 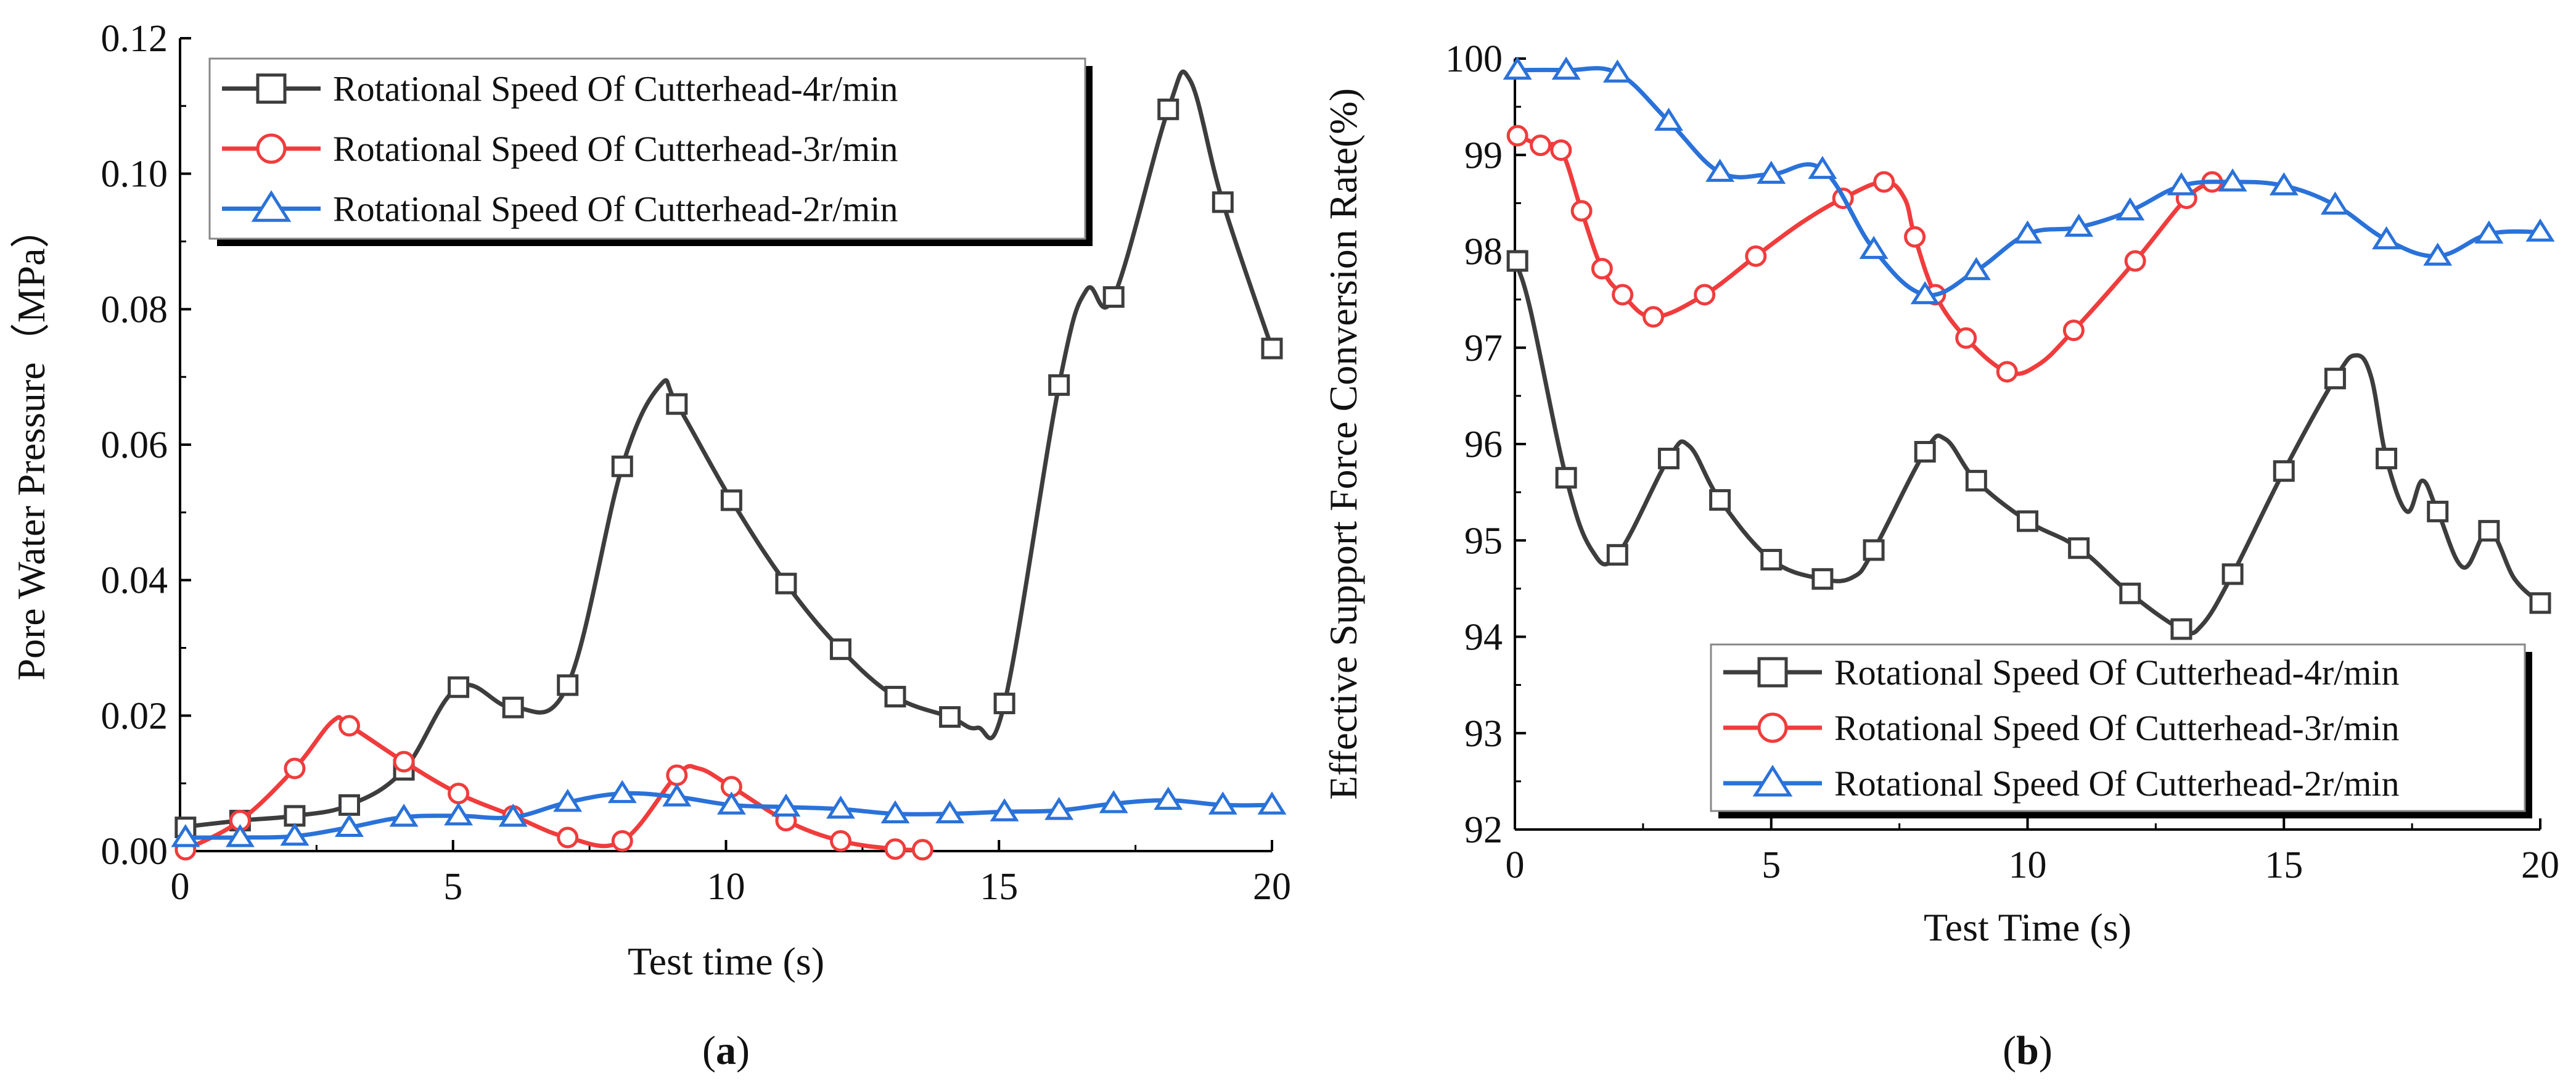 What do you see at coordinates (1484, 638) in the screenshot?
I see `y-tick-label: 94` at bounding box center [1484, 638].